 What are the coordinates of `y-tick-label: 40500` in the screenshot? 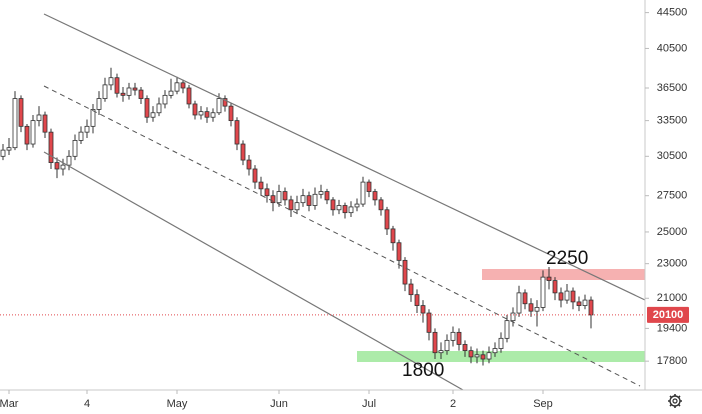 It's located at (672, 48).